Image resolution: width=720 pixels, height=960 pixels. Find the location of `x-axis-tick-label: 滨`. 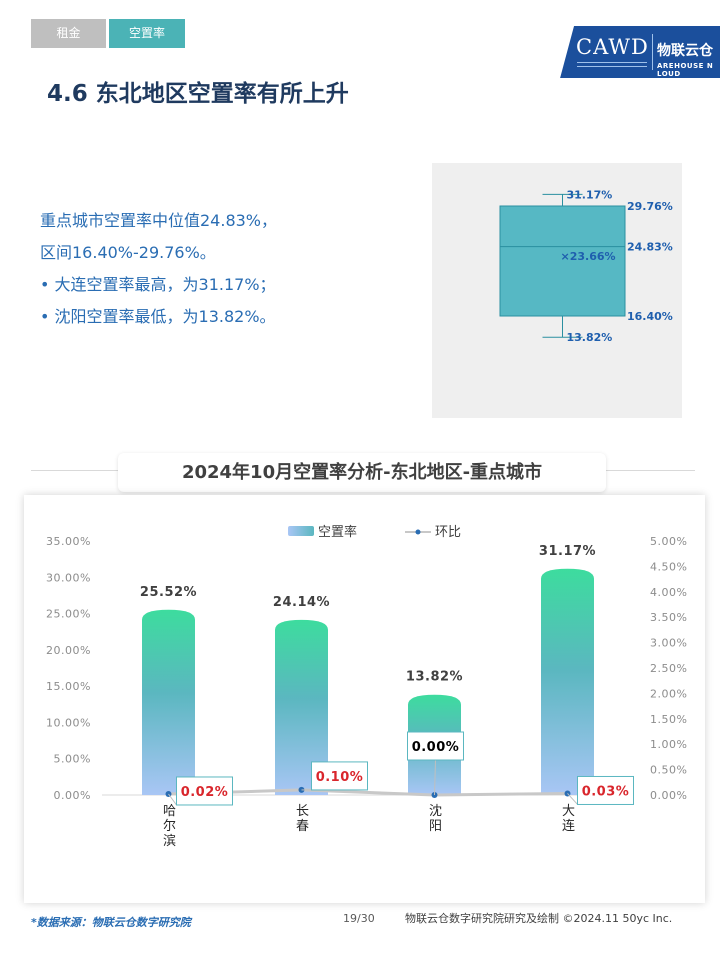

x-axis-tick-label: 滨 is located at coordinates (169, 841).